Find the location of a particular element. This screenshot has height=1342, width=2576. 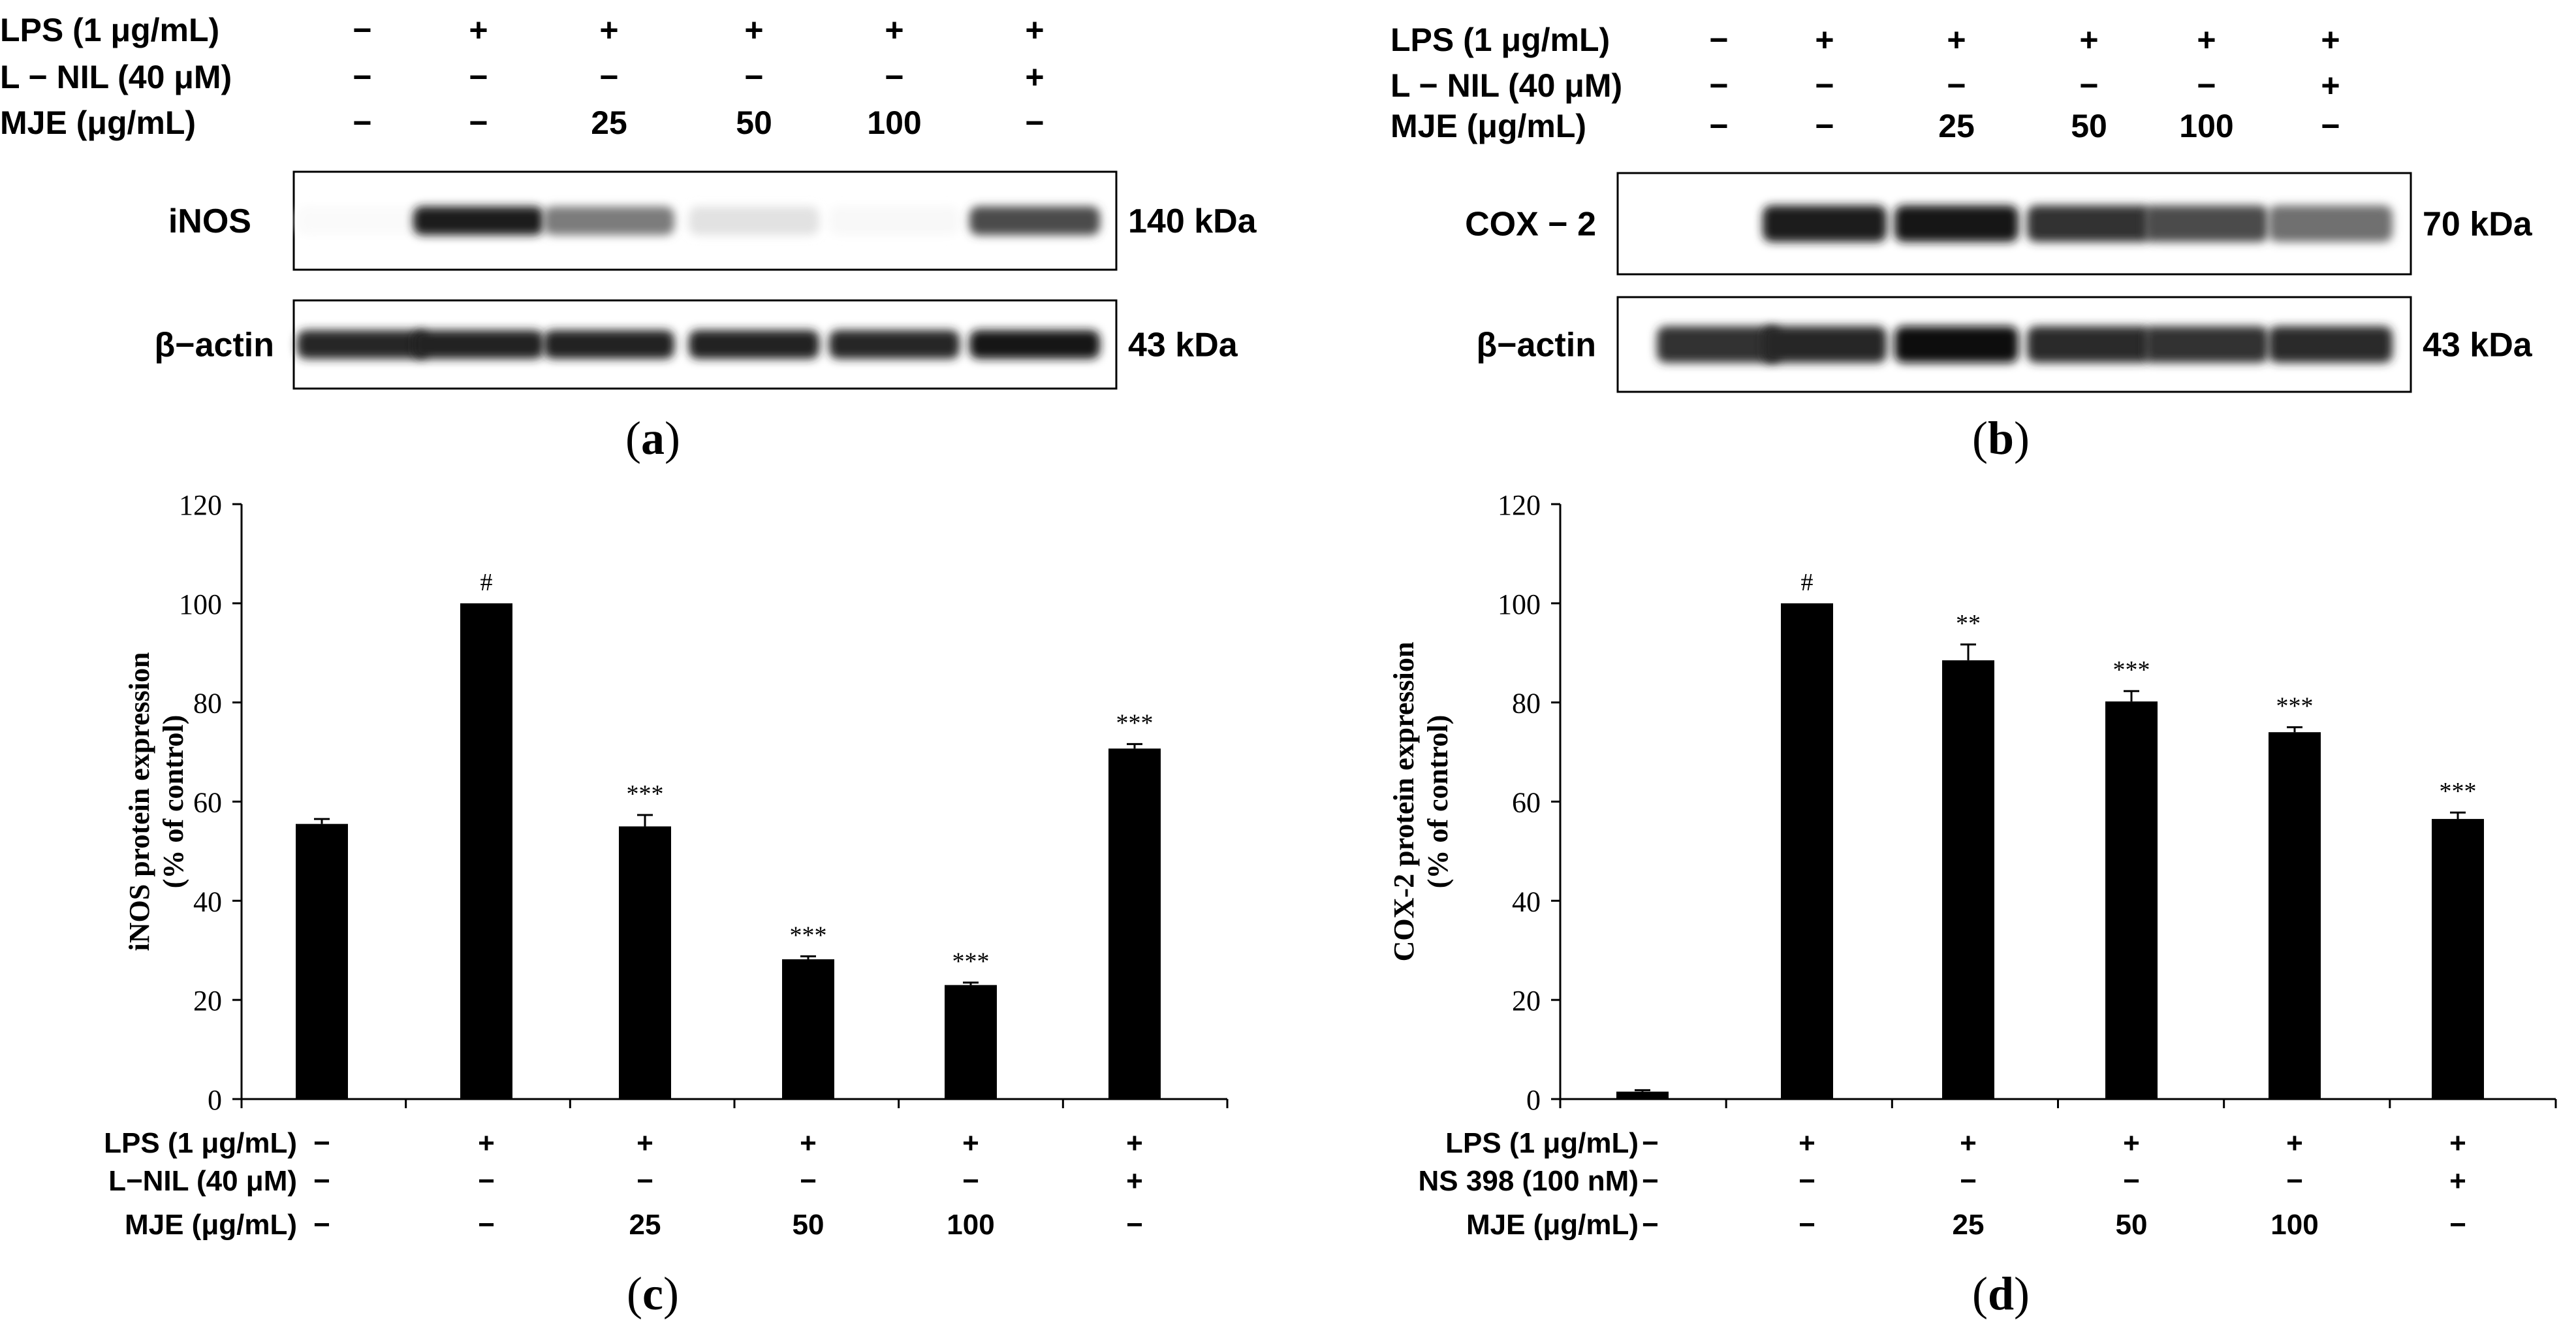

significance-marker-5: *** is located at coordinates (971, 962).